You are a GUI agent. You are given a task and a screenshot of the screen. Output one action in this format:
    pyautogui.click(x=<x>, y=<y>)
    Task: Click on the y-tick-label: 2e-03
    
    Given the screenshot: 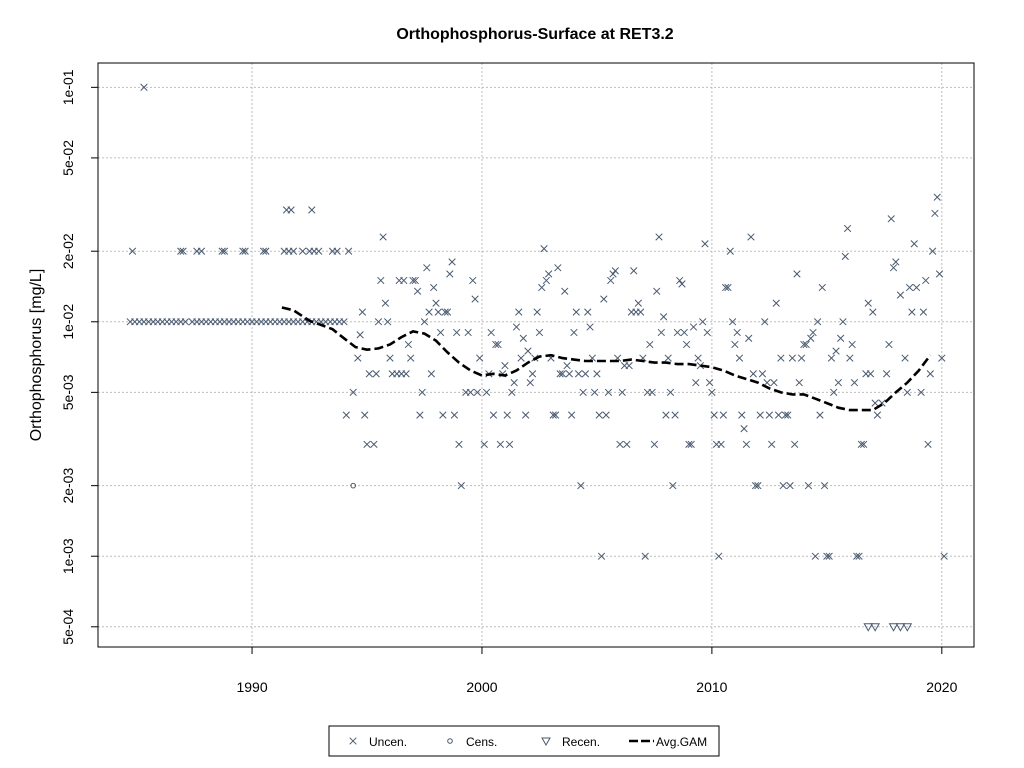 What is the action you would take?
    pyautogui.click(x=68, y=486)
    